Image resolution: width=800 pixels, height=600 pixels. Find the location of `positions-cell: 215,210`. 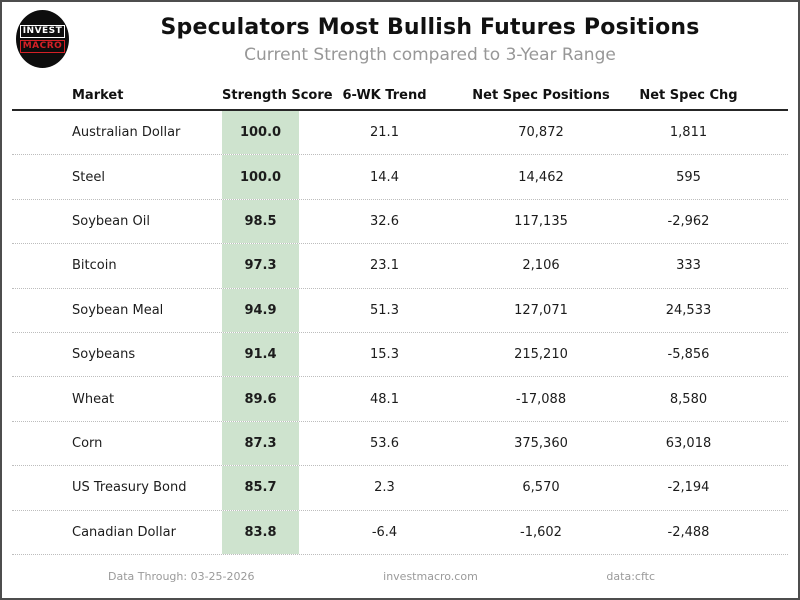

positions-cell: 215,210 is located at coordinates (541, 355).